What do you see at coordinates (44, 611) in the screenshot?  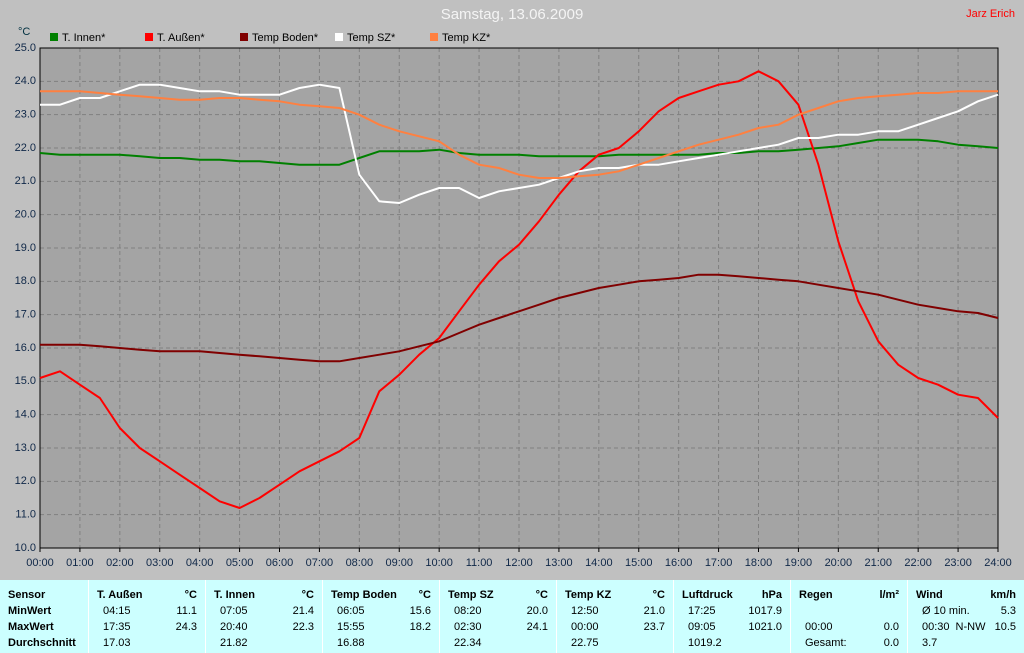 I see `table-row: MinWert` at bounding box center [44, 611].